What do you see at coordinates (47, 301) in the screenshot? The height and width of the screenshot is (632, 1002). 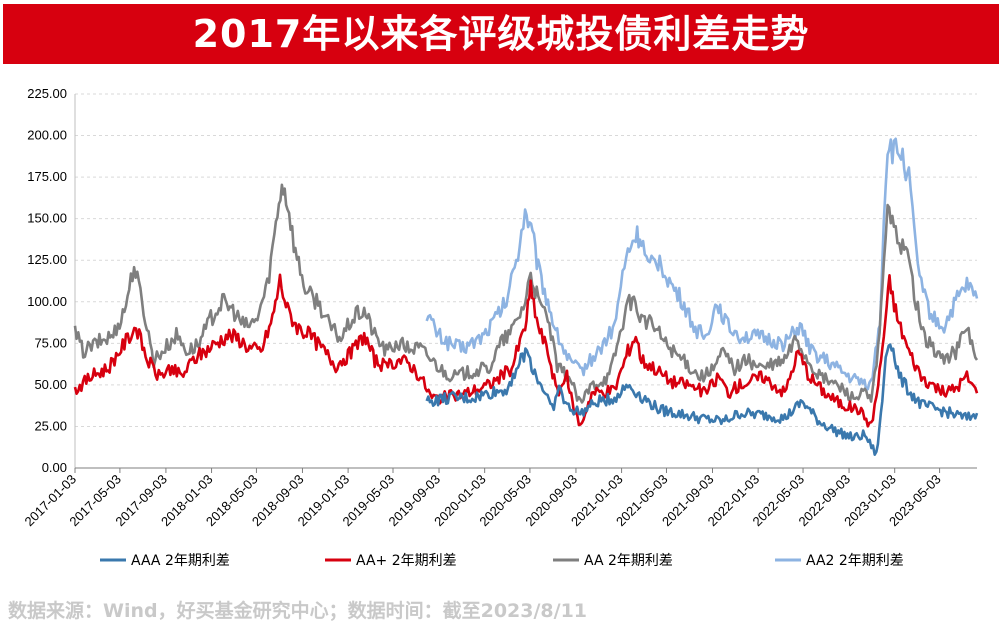 I see `y-tick-label: 100.00` at bounding box center [47, 301].